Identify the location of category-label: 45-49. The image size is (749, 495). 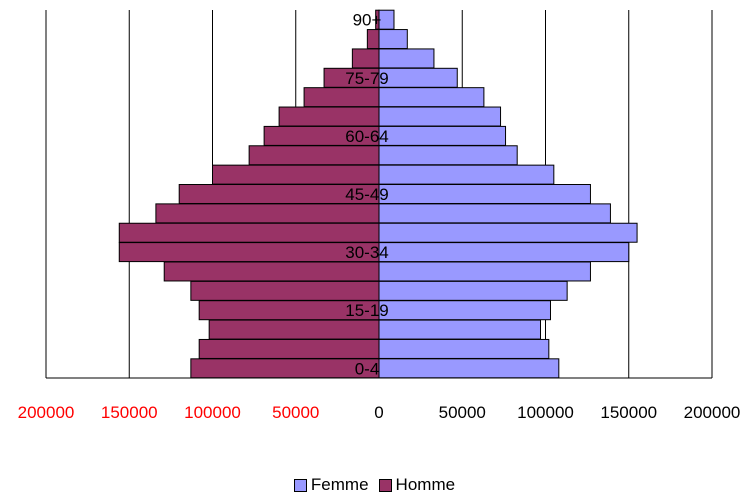
(366, 194).